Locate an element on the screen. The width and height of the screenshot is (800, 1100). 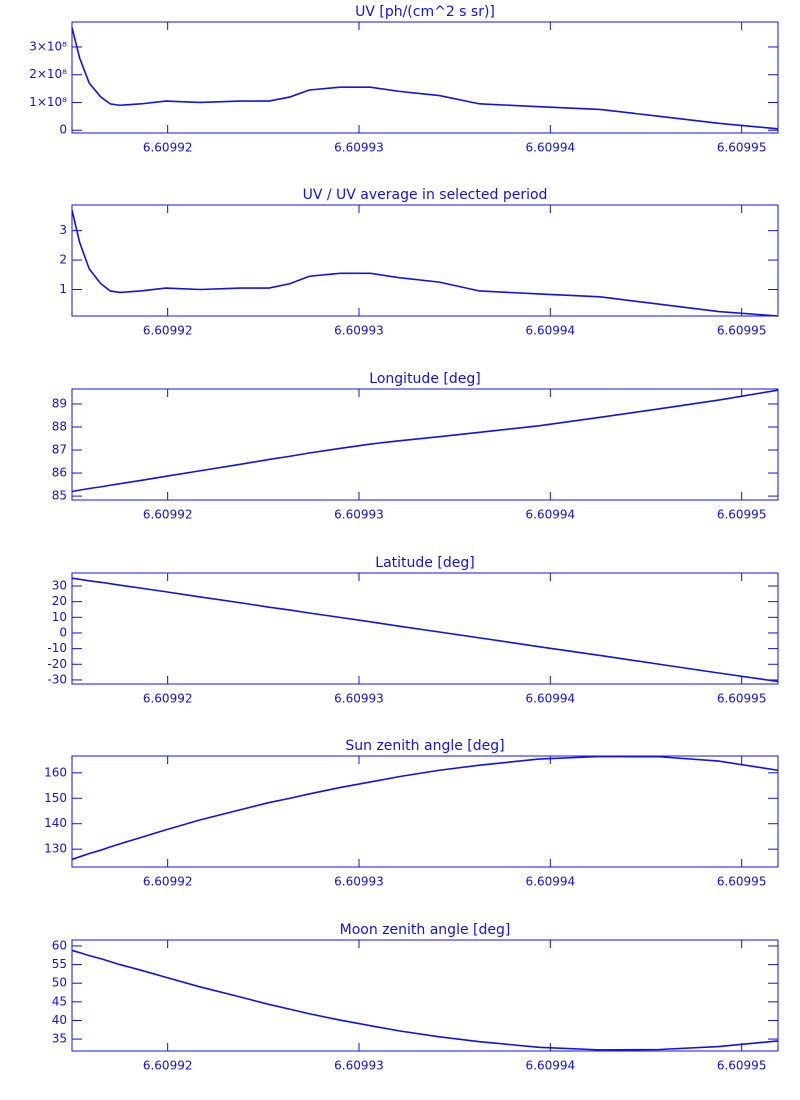
y-tick-label: 1 is located at coordinates (63, 289).